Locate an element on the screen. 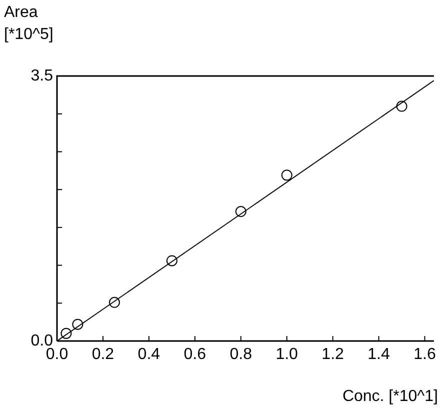  x-tick-label: 1.0 is located at coordinates (287, 355).